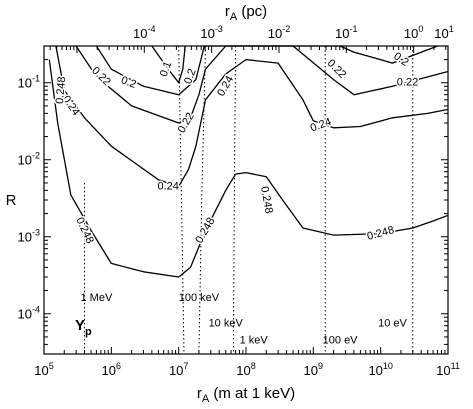  I want to click on x-axis-ticks: 10⁵ 10⁶ 10⁷ 10⁸ 10⁹ 10¹⁰ 10¹¹, so click(247, 362).